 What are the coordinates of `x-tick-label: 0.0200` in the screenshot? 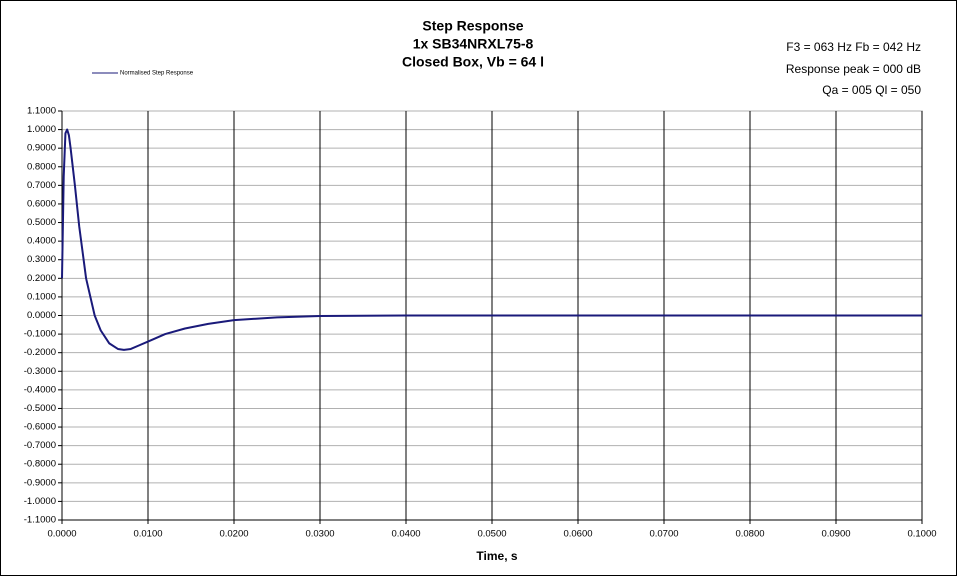 It's located at (233, 534).